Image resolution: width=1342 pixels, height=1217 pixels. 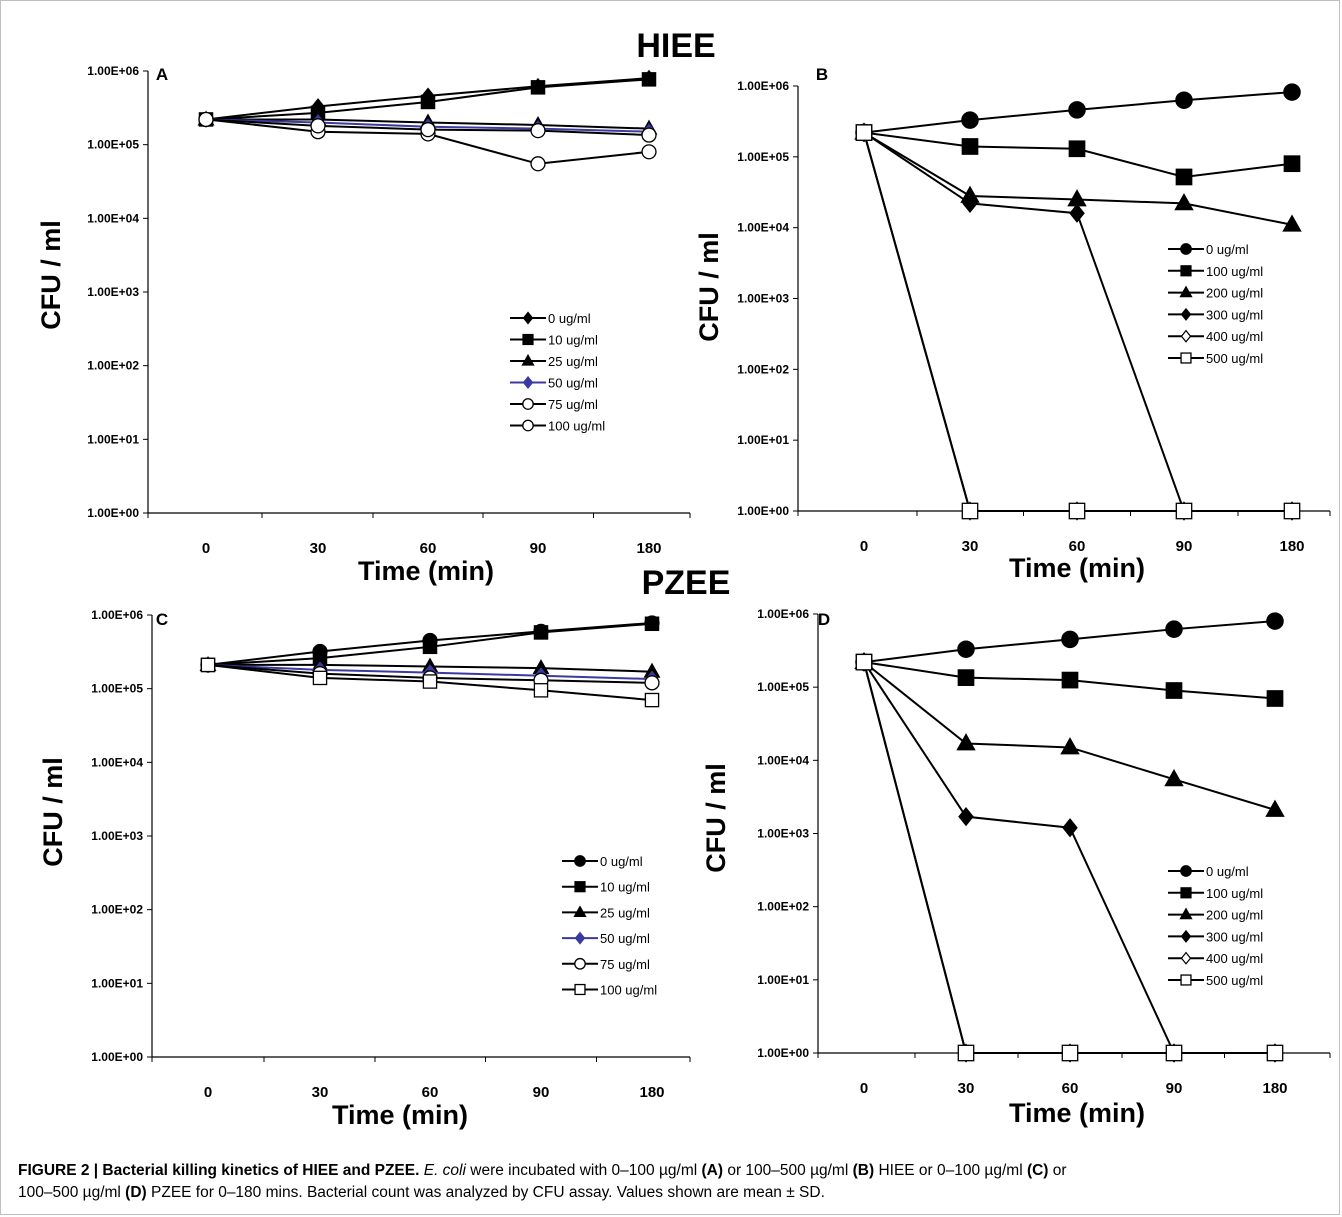 What do you see at coordinates (117, 689) in the screenshot?
I see `y-tick-label-c: 1.00E+05` at bounding box center [117, 689].